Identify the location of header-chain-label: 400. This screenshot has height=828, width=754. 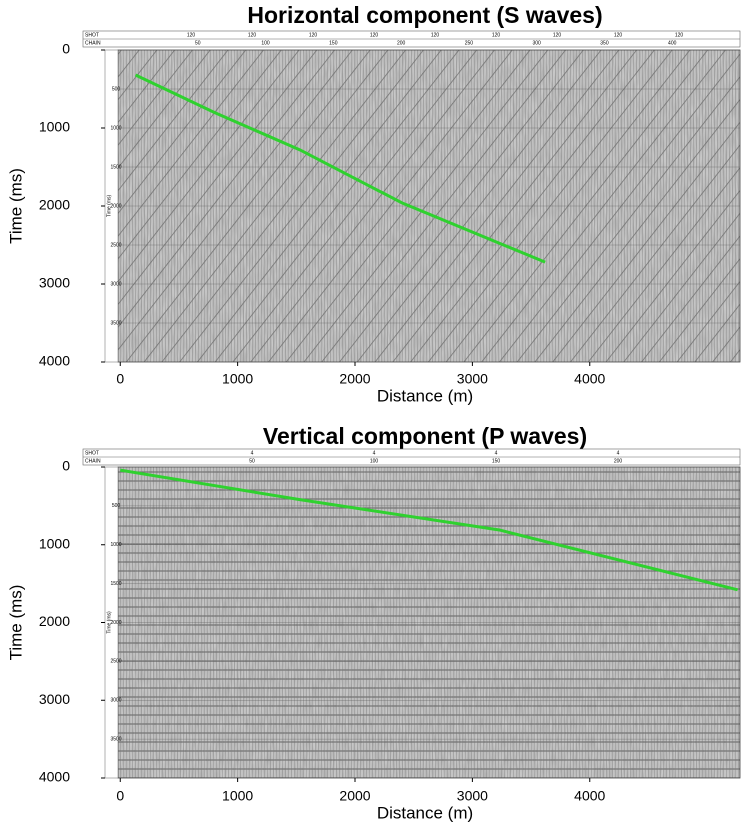
(672, 43).